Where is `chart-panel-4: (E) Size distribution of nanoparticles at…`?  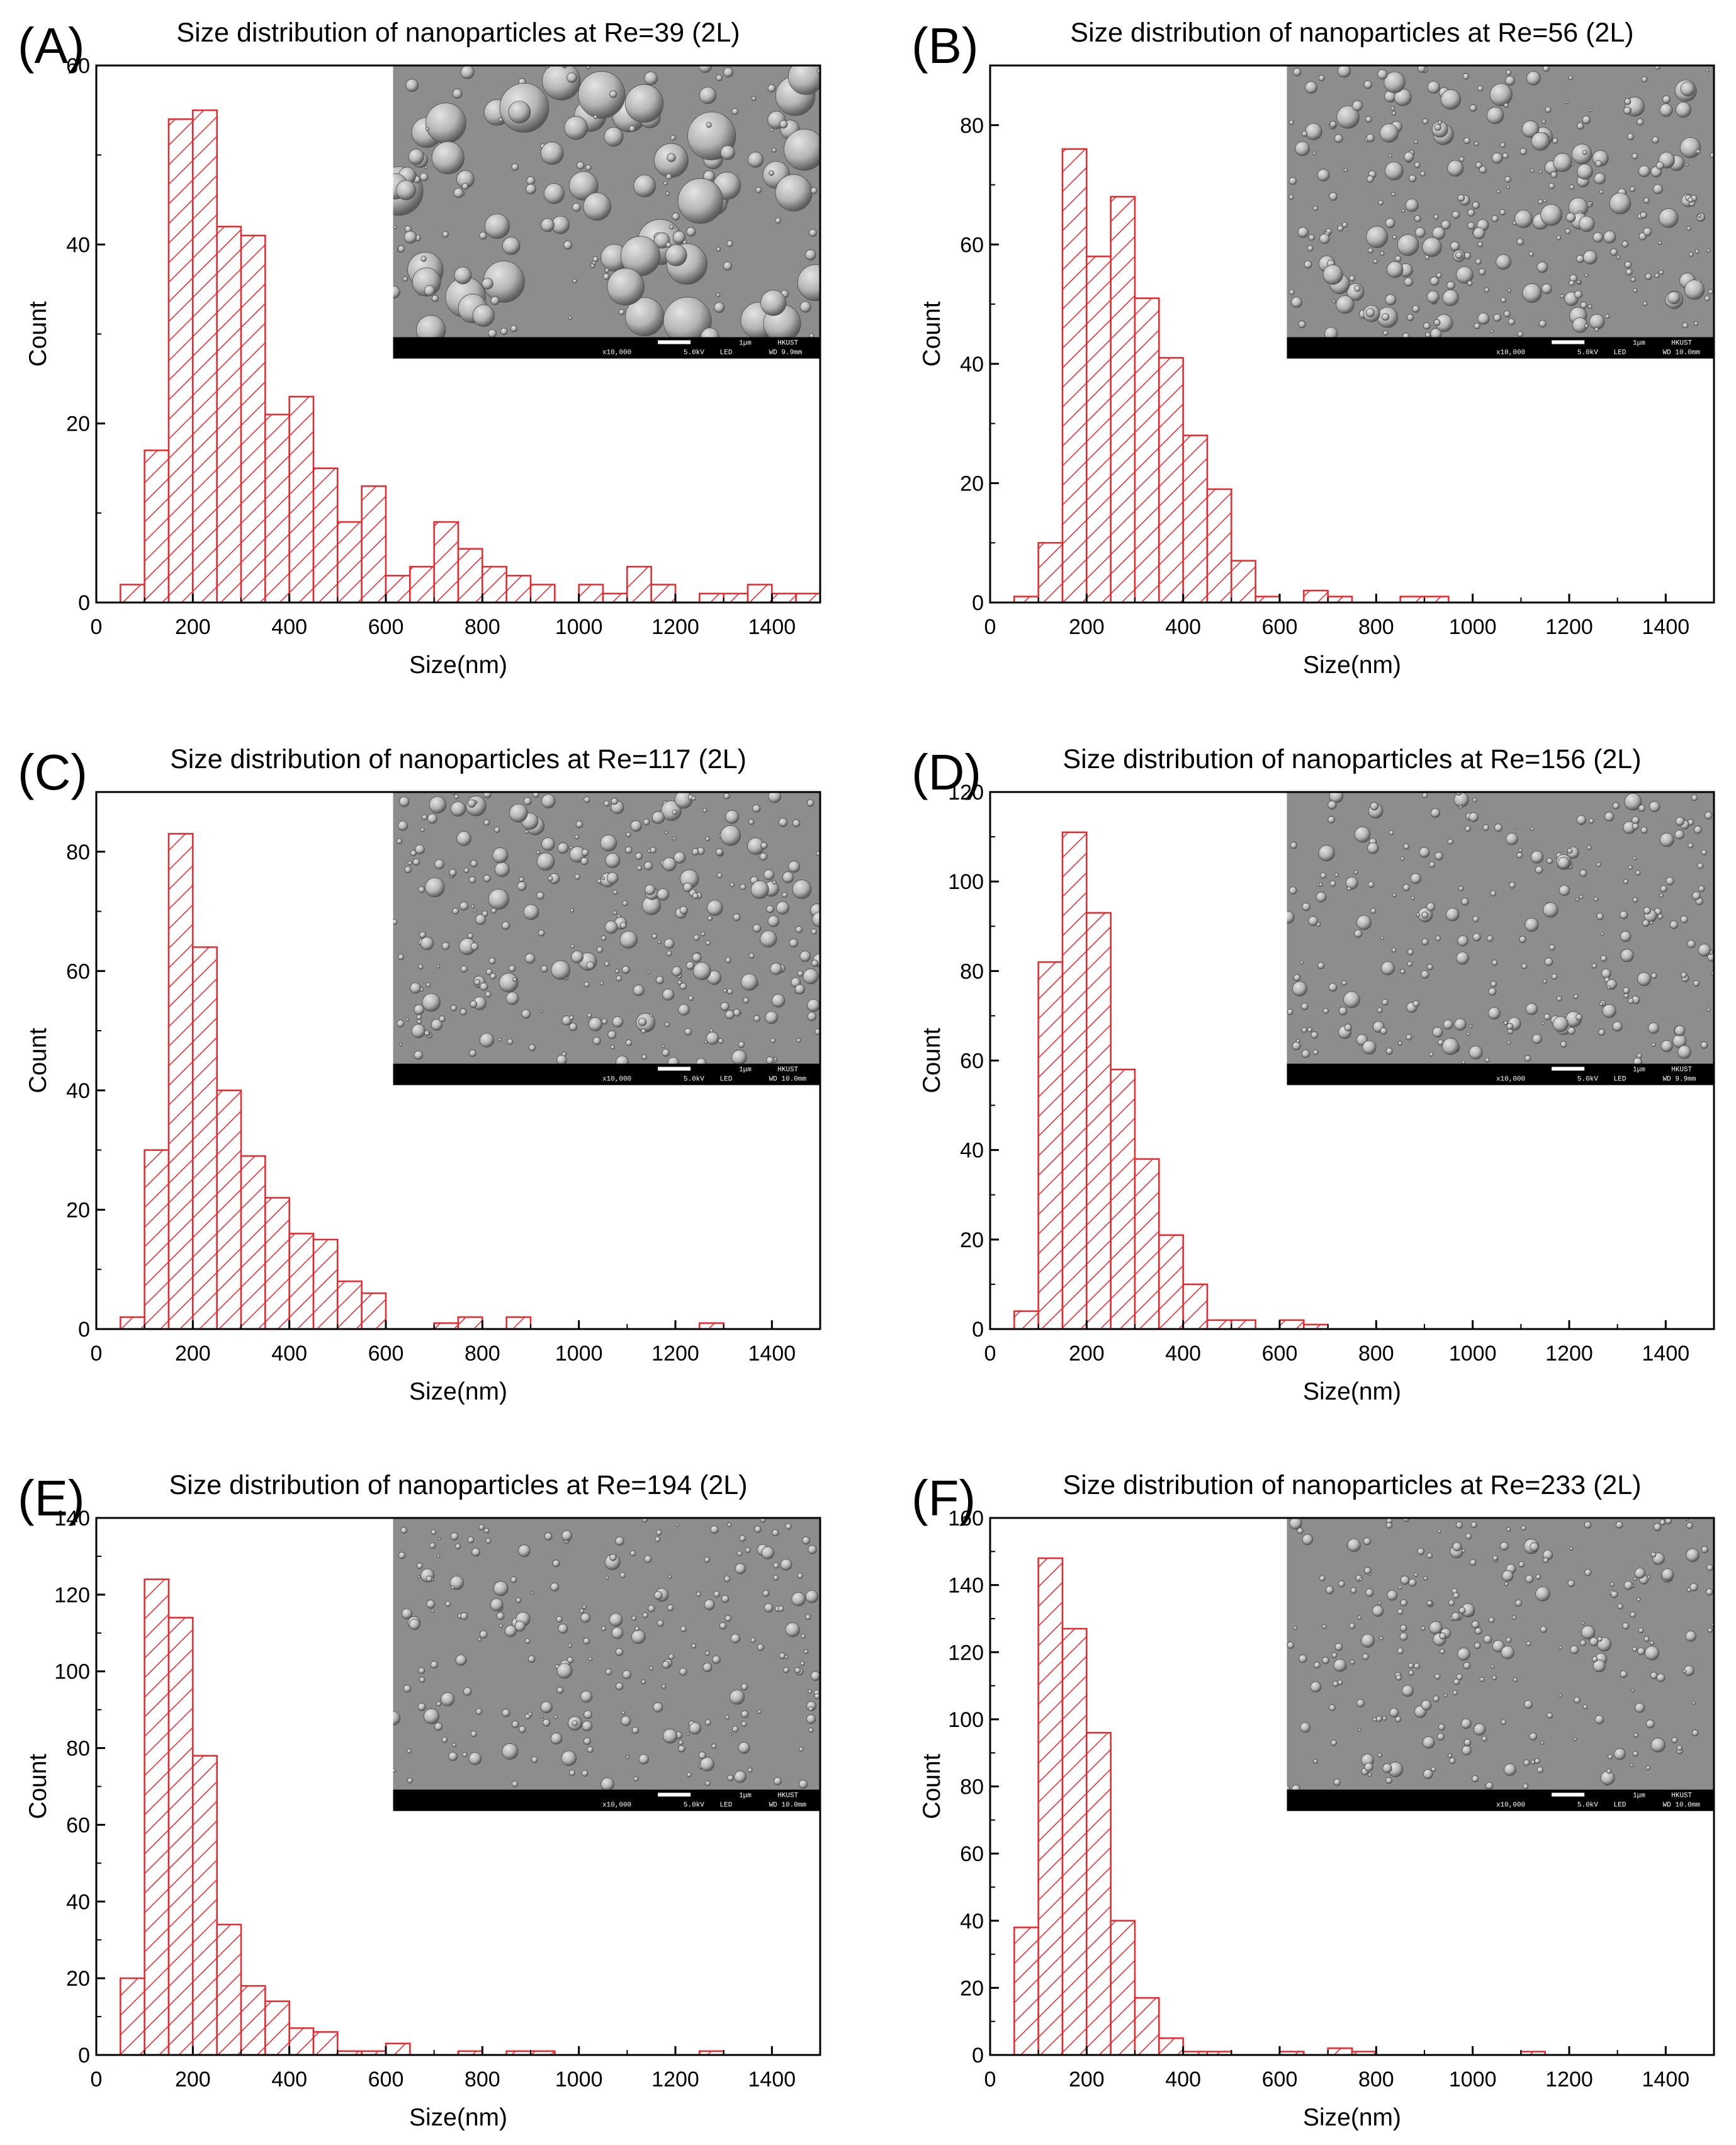 chart-panel-4: (E) Size distribution of nanoparticles at… is located at coordinates (419, 1800).